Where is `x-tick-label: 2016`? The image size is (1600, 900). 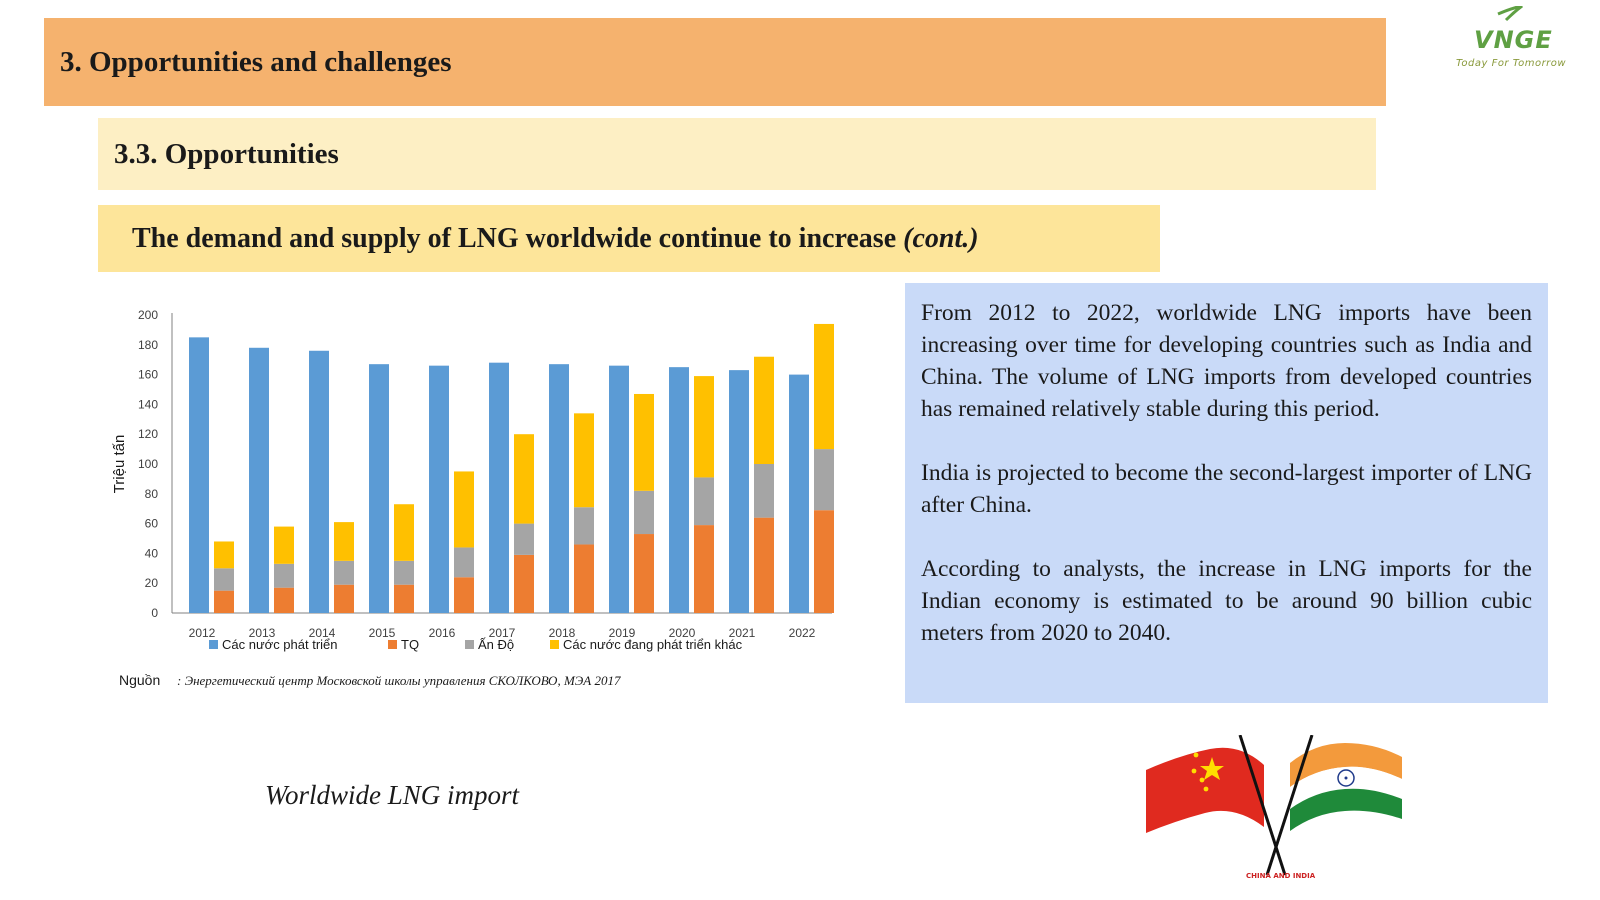 x-tick-label: 2016 is located at coordinates (442, 633).